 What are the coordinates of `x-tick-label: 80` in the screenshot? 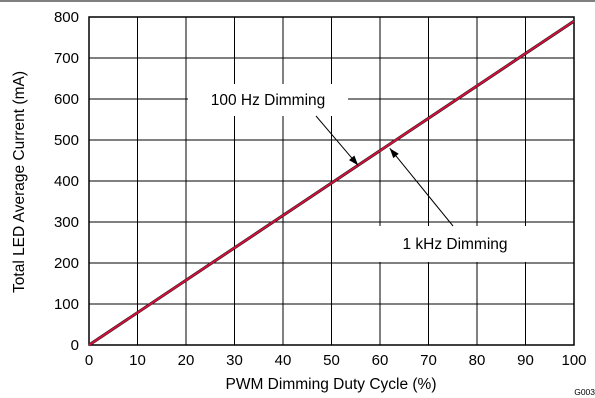 It's located at (477, 360).